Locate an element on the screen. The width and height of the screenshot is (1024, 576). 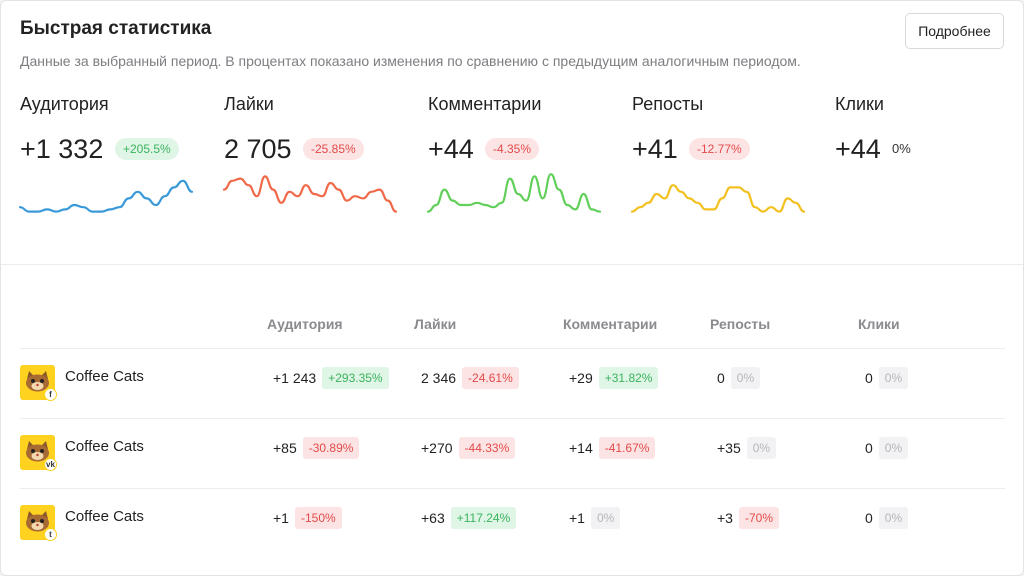
table-cell: +14 -41.67% is located at coordinates (612, 448).